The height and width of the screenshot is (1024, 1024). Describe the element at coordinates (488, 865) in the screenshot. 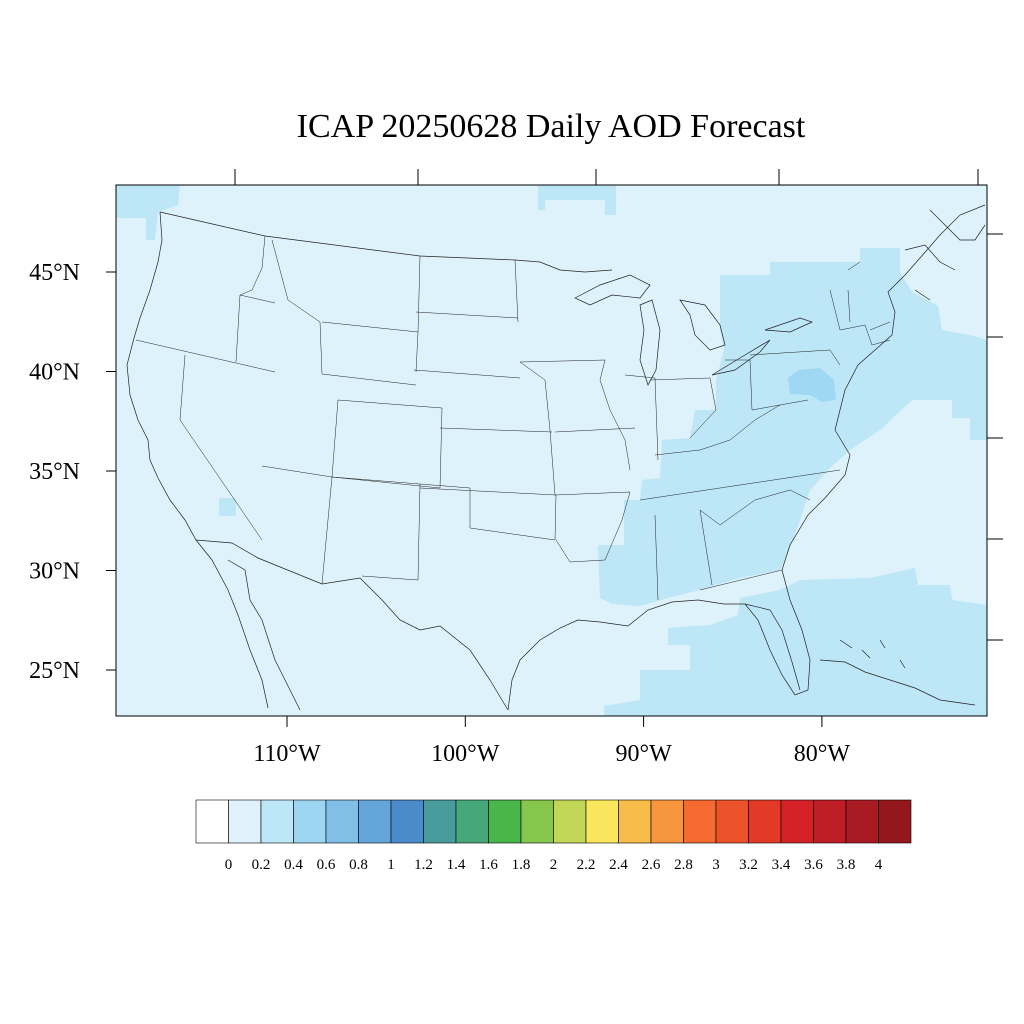

I see `colorbar-label: 1.6` at that location.